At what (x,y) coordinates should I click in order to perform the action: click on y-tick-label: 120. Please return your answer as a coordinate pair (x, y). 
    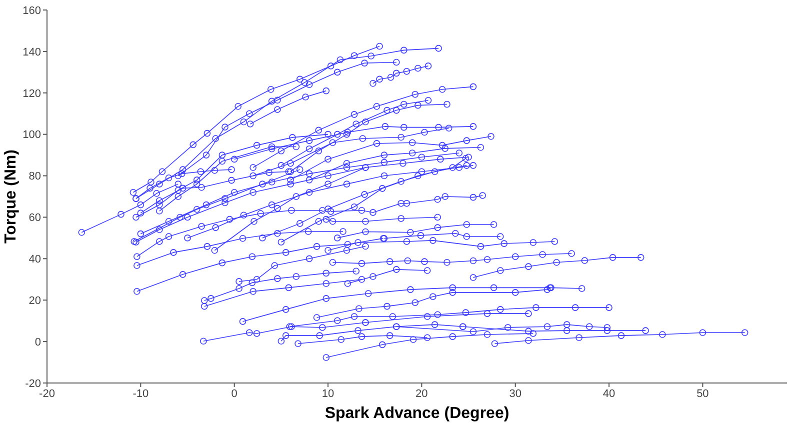
    Looking at the image, I should click on (31, 94).